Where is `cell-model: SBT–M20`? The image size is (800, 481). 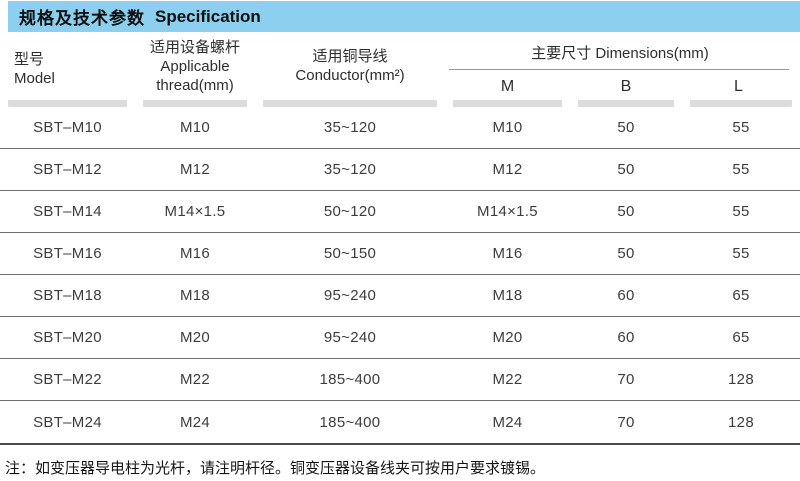 cell-model: SBT–M20 is located at coordinates (67, 337).